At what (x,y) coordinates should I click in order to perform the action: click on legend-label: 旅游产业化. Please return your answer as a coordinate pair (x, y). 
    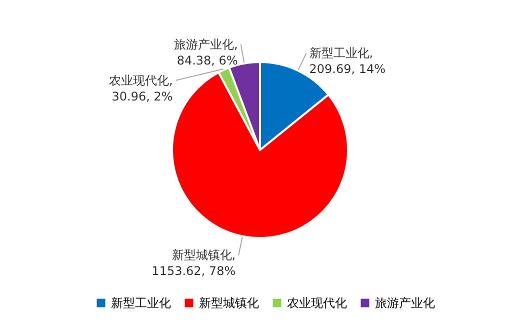
    Looking at the image, I should click on (405, 303).